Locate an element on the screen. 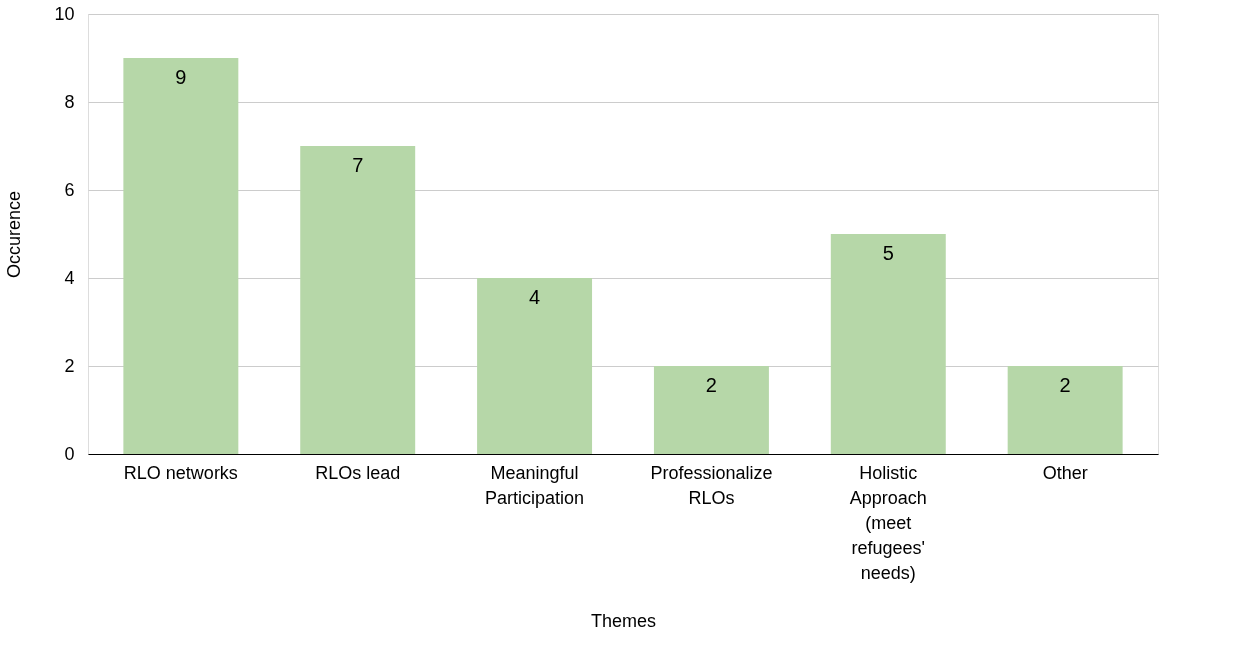  x-tick-label: Professionalize RLOs is located at coordinates (711, 485).